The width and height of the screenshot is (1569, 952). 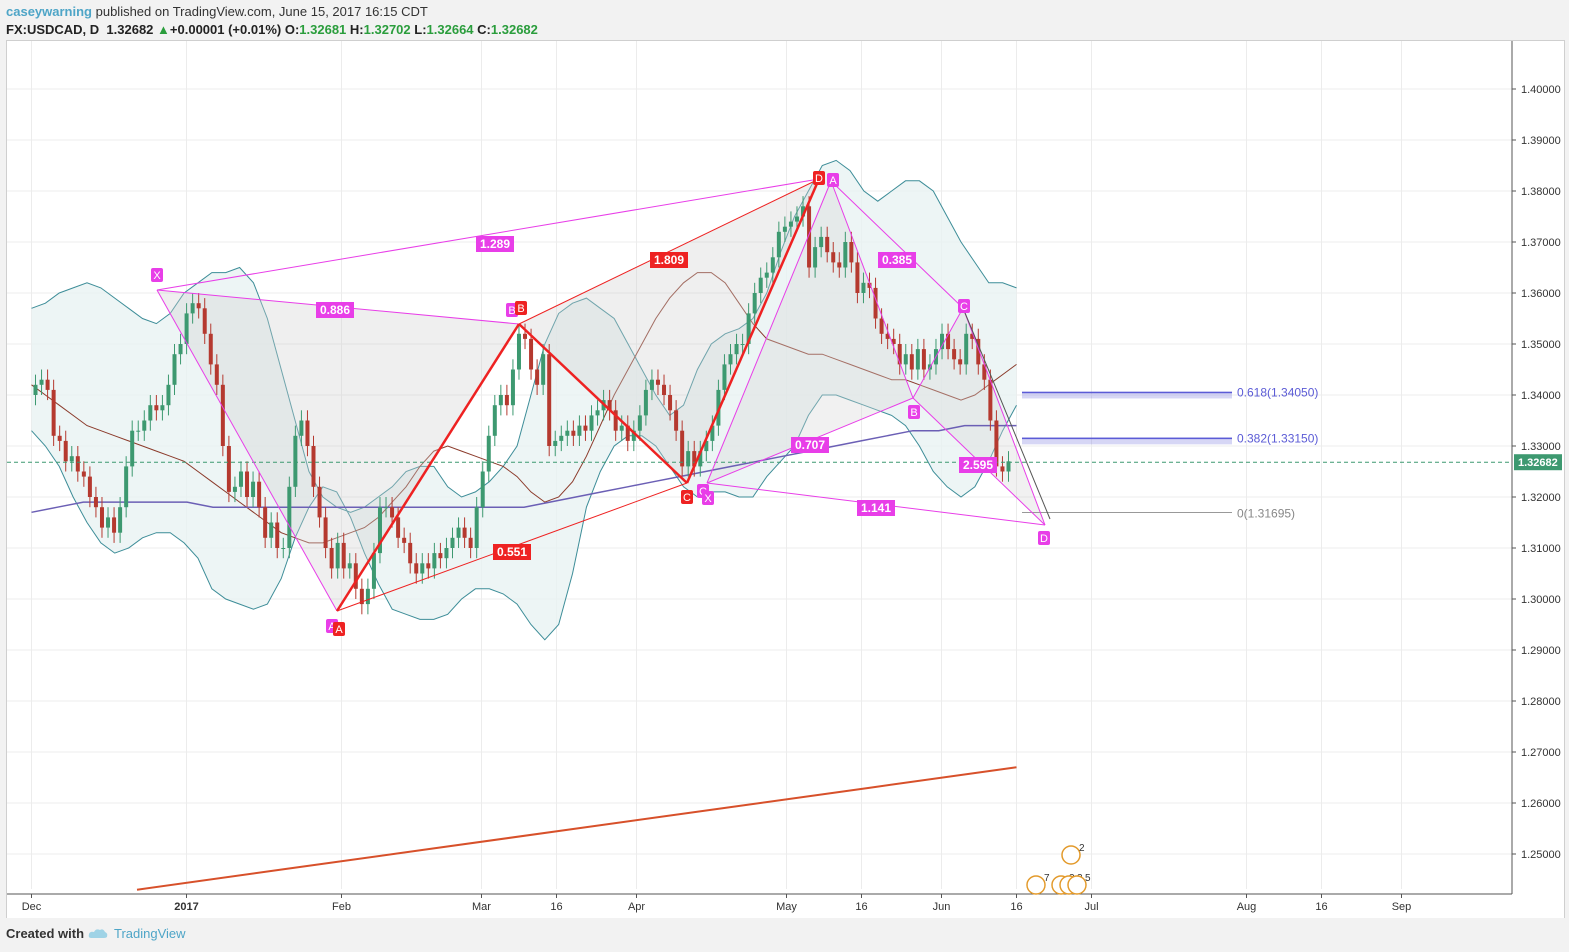 I want to click on x-tick-label: Aug, so click(x=1247, y=907).